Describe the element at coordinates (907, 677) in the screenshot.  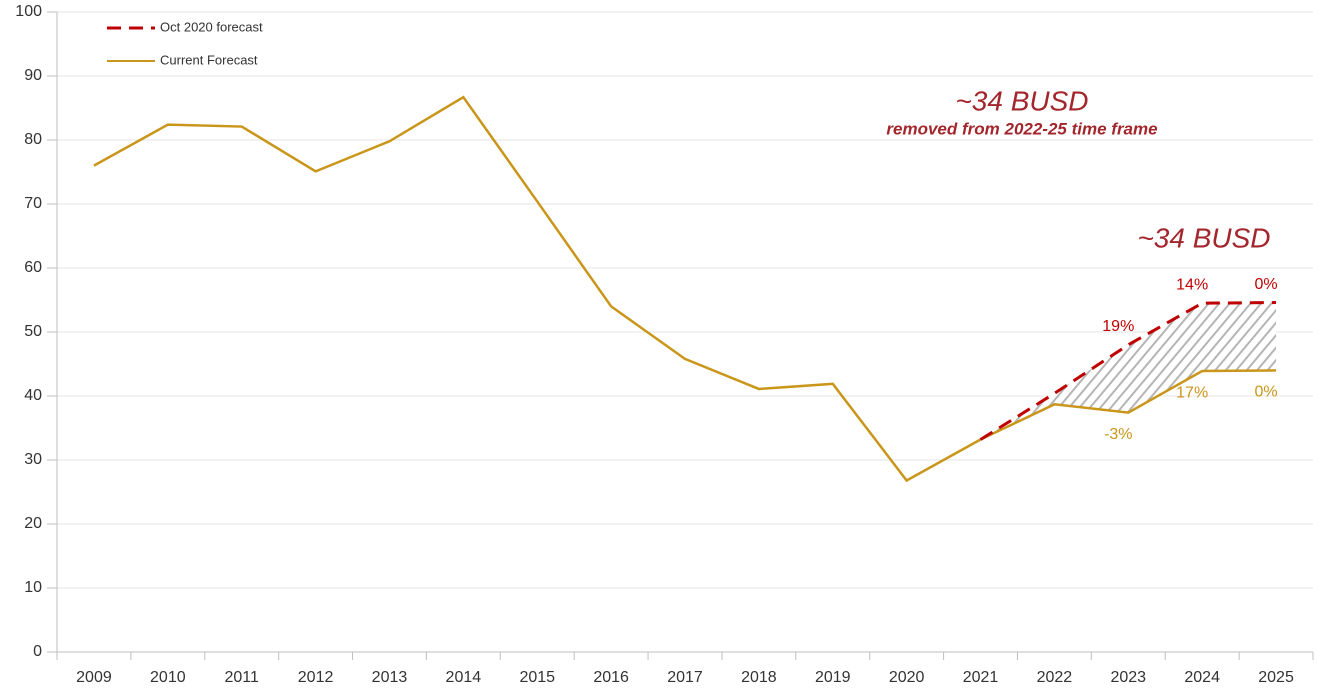
I see `x-tick-label: 2020` at that location.